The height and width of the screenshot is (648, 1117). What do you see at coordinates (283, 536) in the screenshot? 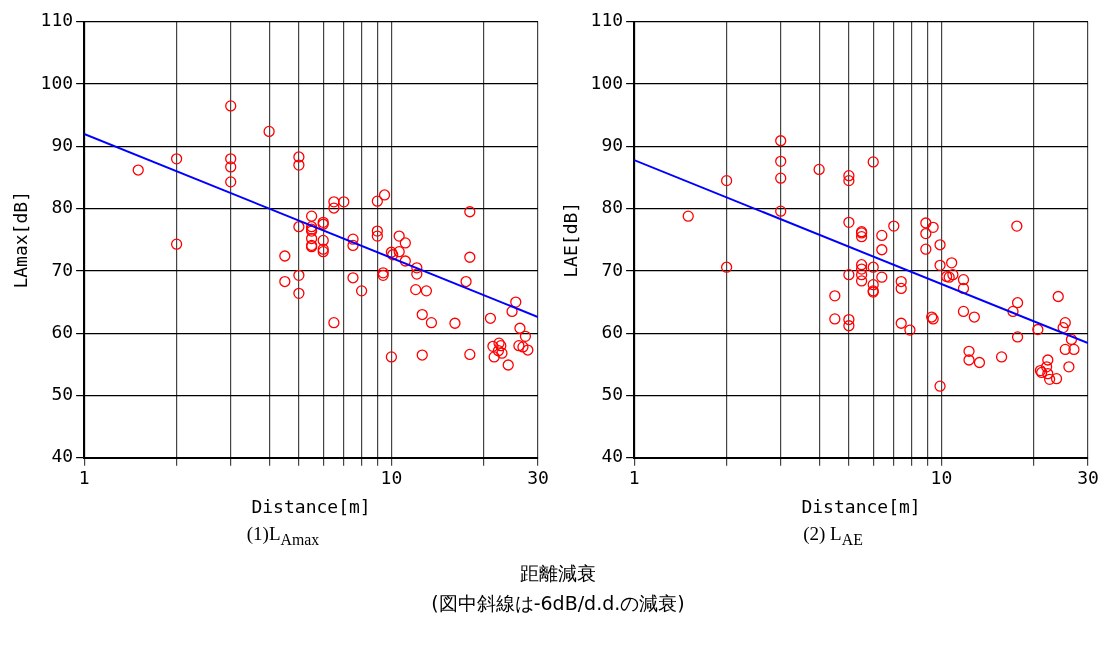
I see `text: (1)L$_{Amax}$` at bounding box center [283, 536].